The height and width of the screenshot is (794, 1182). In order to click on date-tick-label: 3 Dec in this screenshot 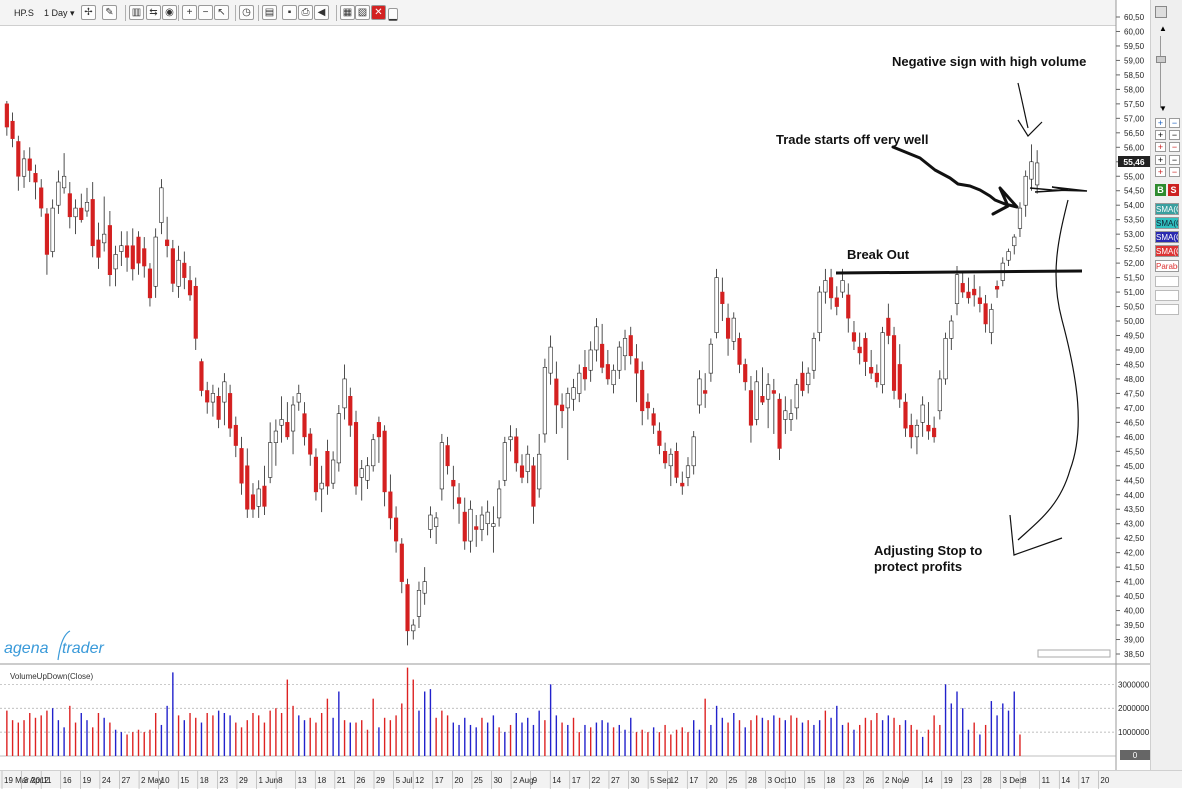, I will do `click(1013, 780)`.